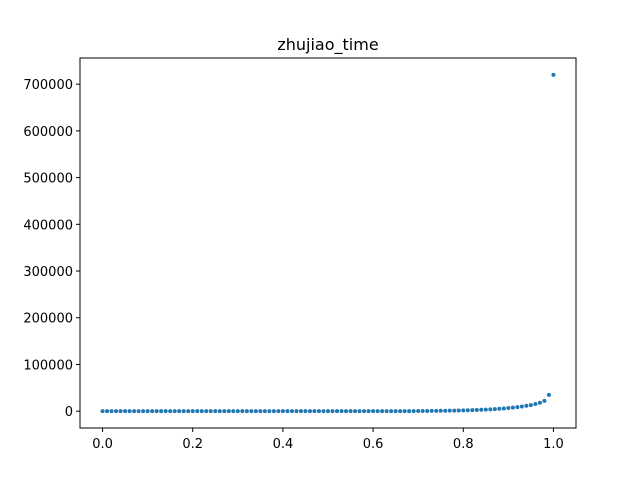  I want to click on y-tick-label: 100000, so click(48, 365).